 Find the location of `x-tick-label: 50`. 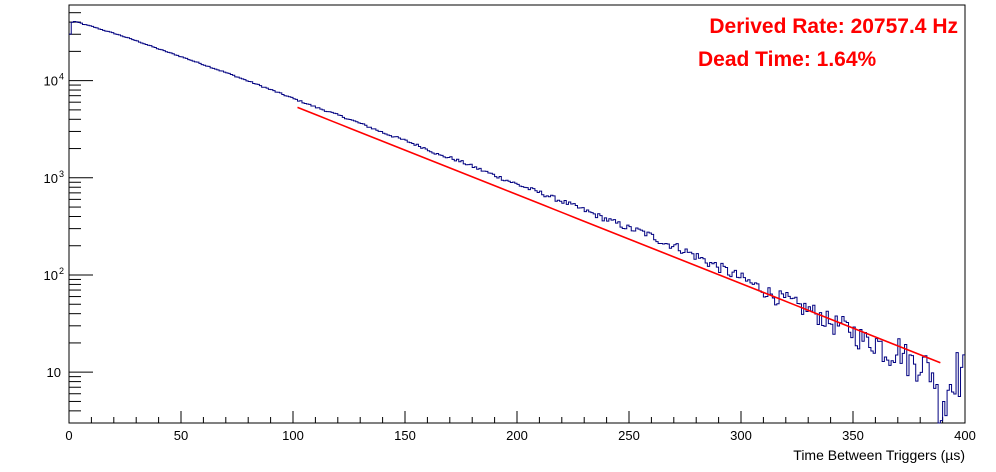

x-tick-label: 50 is located at coordinates (181, 435).